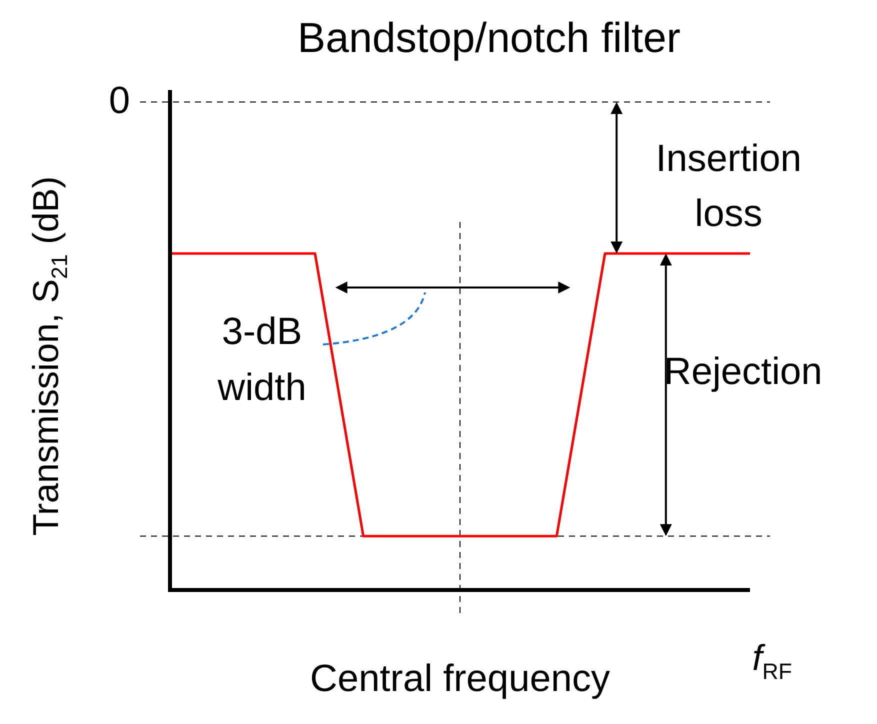  What do you see at coordinates (119, 101) in the screenshot?
I see `text: 0` at bounding box center [119, 101].